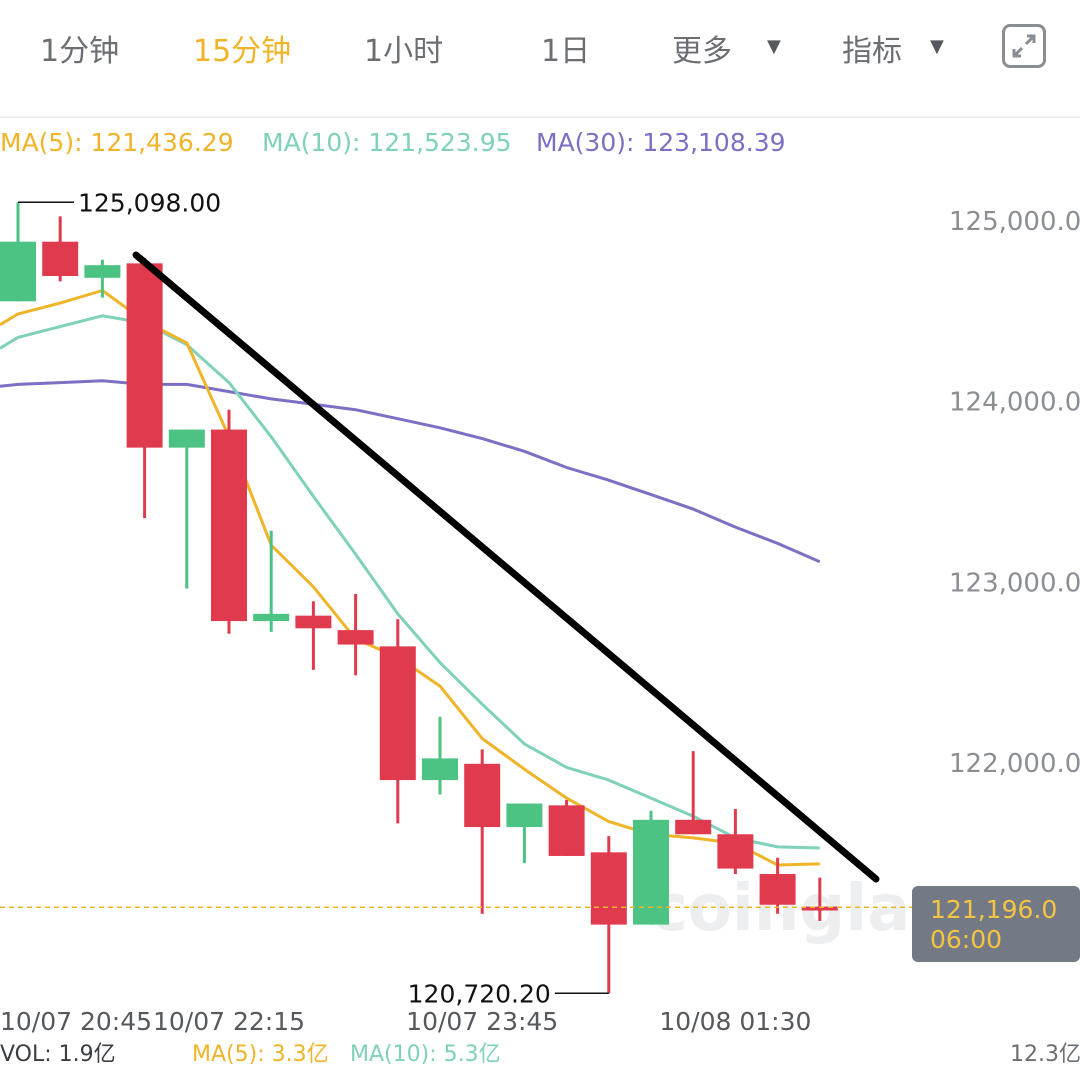  Describe the element at coordinates (540, 117) in the screenshot. I see `toolbar-divider` at that location.